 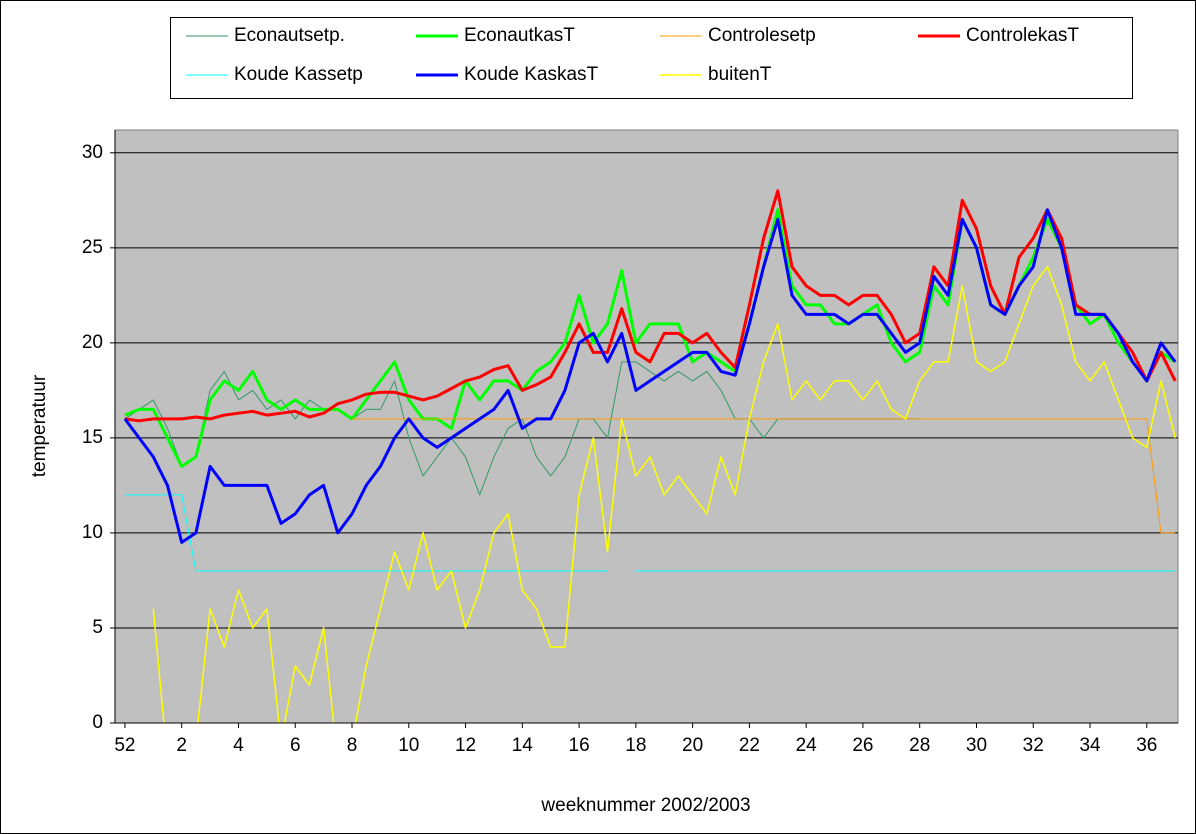 What do you see at coordinates (531, 74) in the screenshot?
I see `legend-label: Koude KaskasT` at bounding box center [531, 74].